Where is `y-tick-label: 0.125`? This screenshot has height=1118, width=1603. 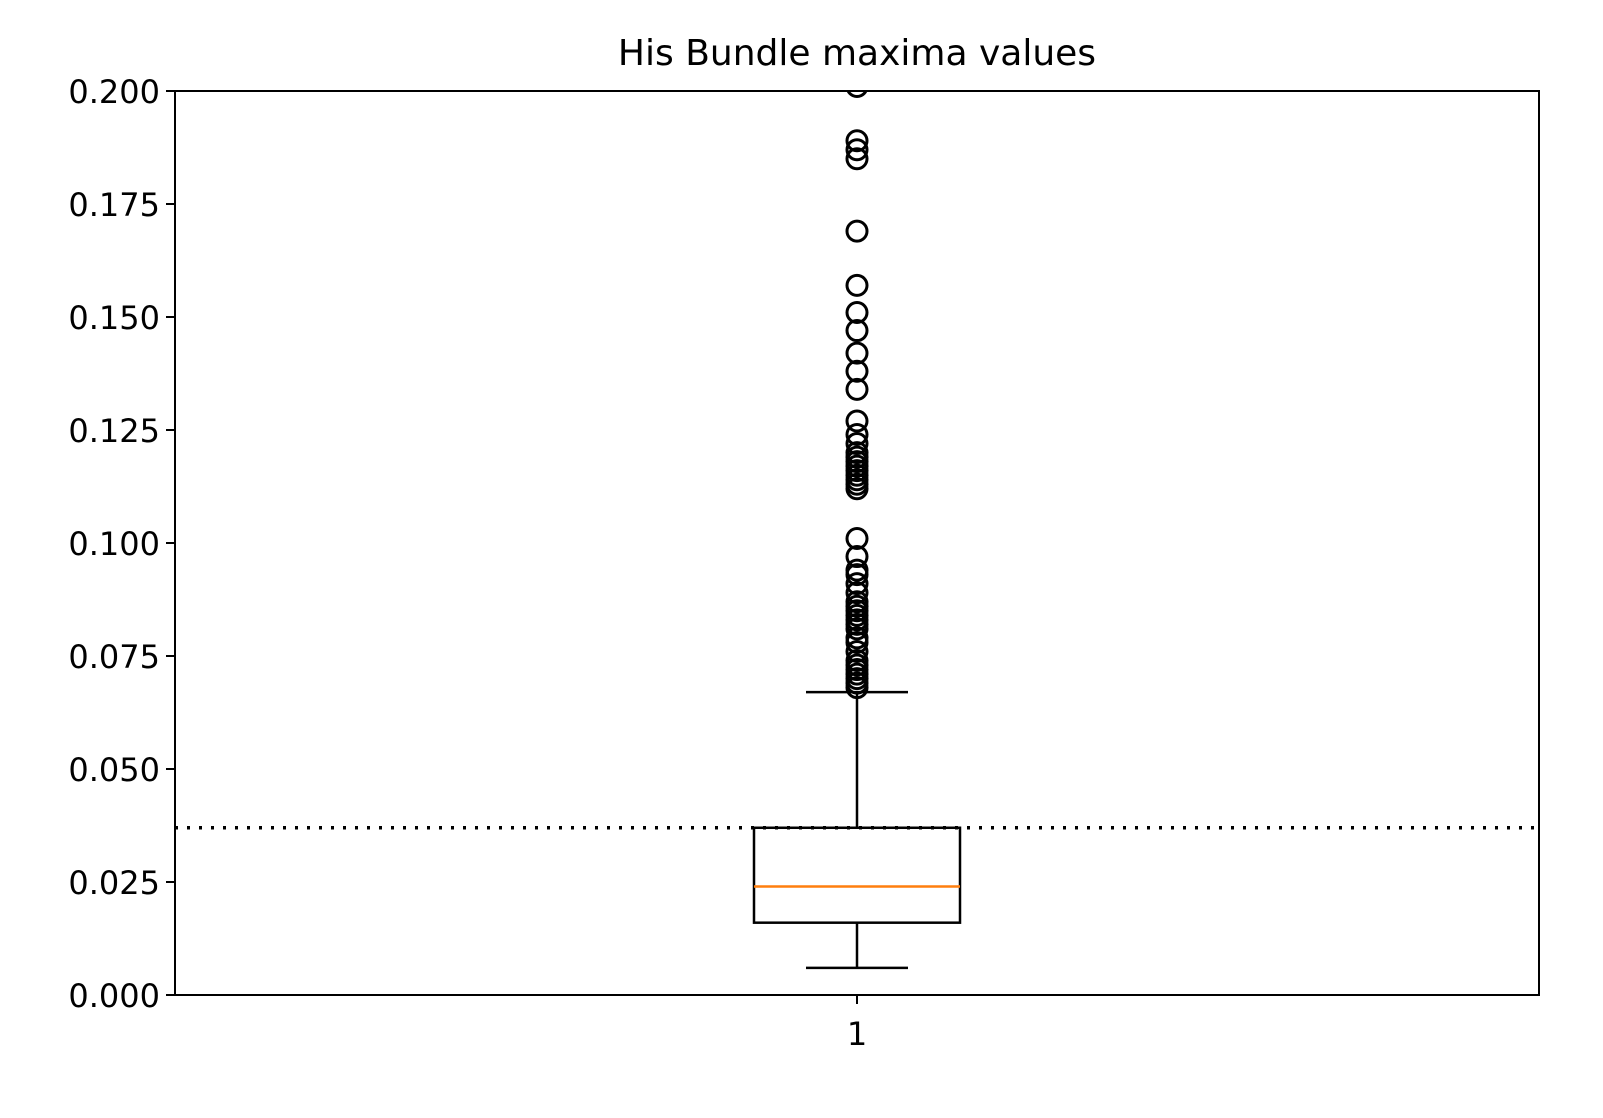 y-tick-label: 0.125 is located at coordinates (114, 431).